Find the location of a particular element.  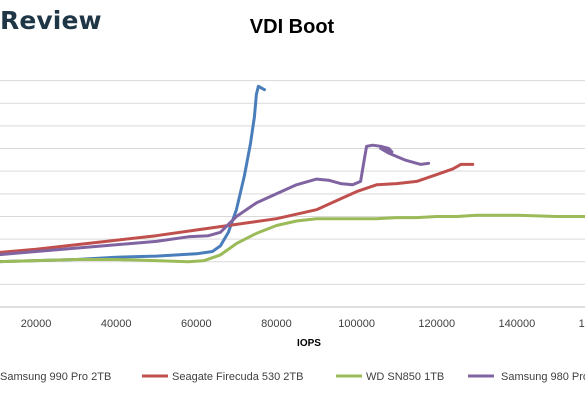

series-line is located at coordinates (292, 238).